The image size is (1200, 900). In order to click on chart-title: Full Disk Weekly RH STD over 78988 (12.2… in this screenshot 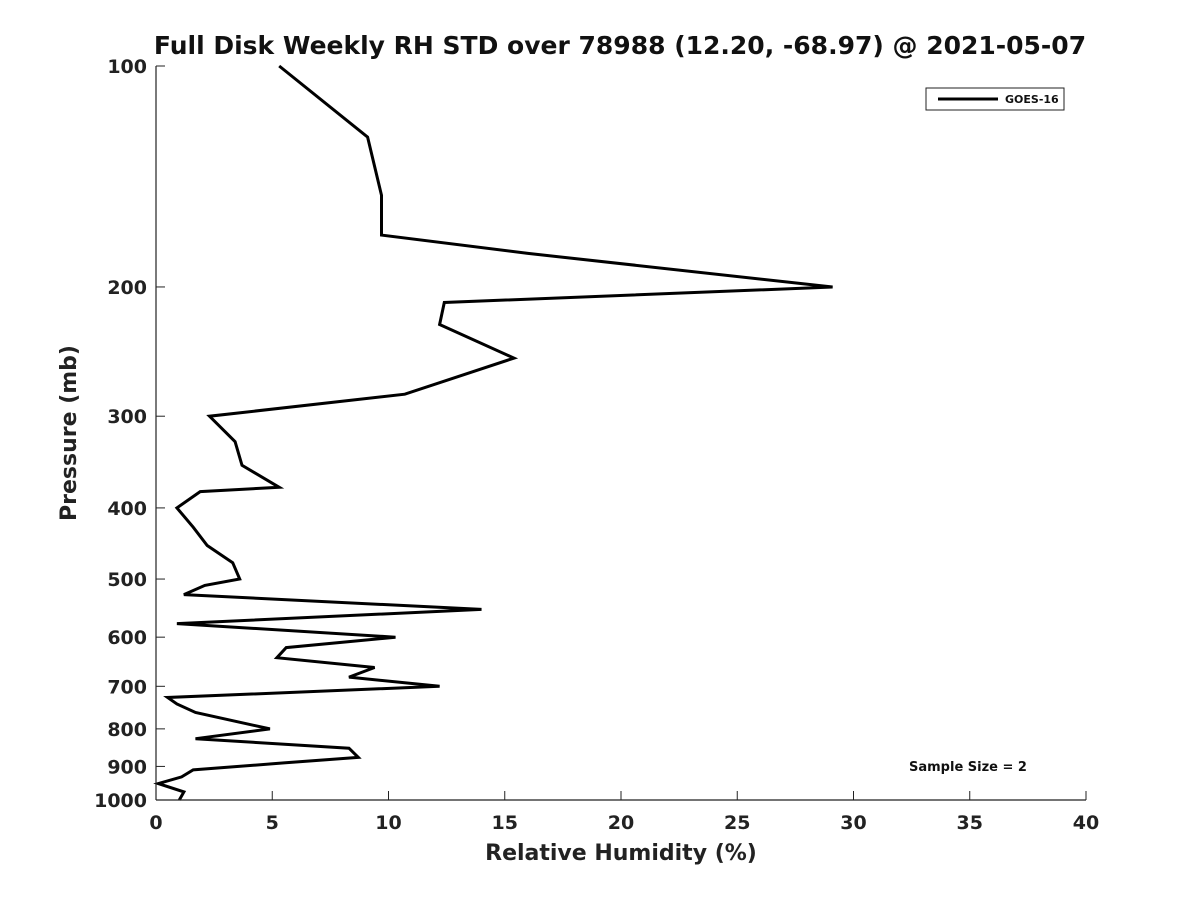, I will do `click(620, 45)`.